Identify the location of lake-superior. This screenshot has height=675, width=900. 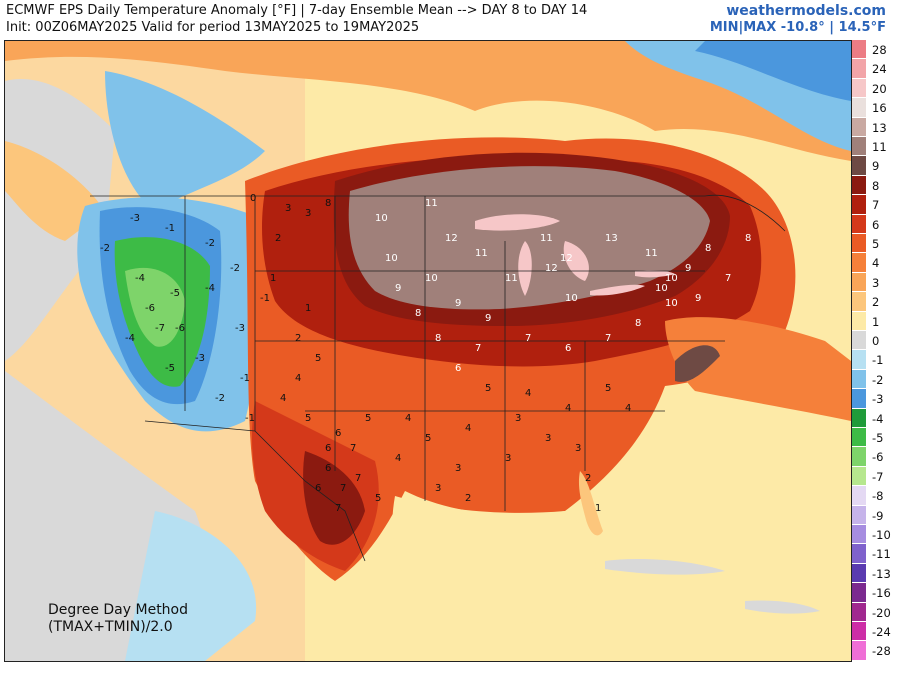
(517, 222).